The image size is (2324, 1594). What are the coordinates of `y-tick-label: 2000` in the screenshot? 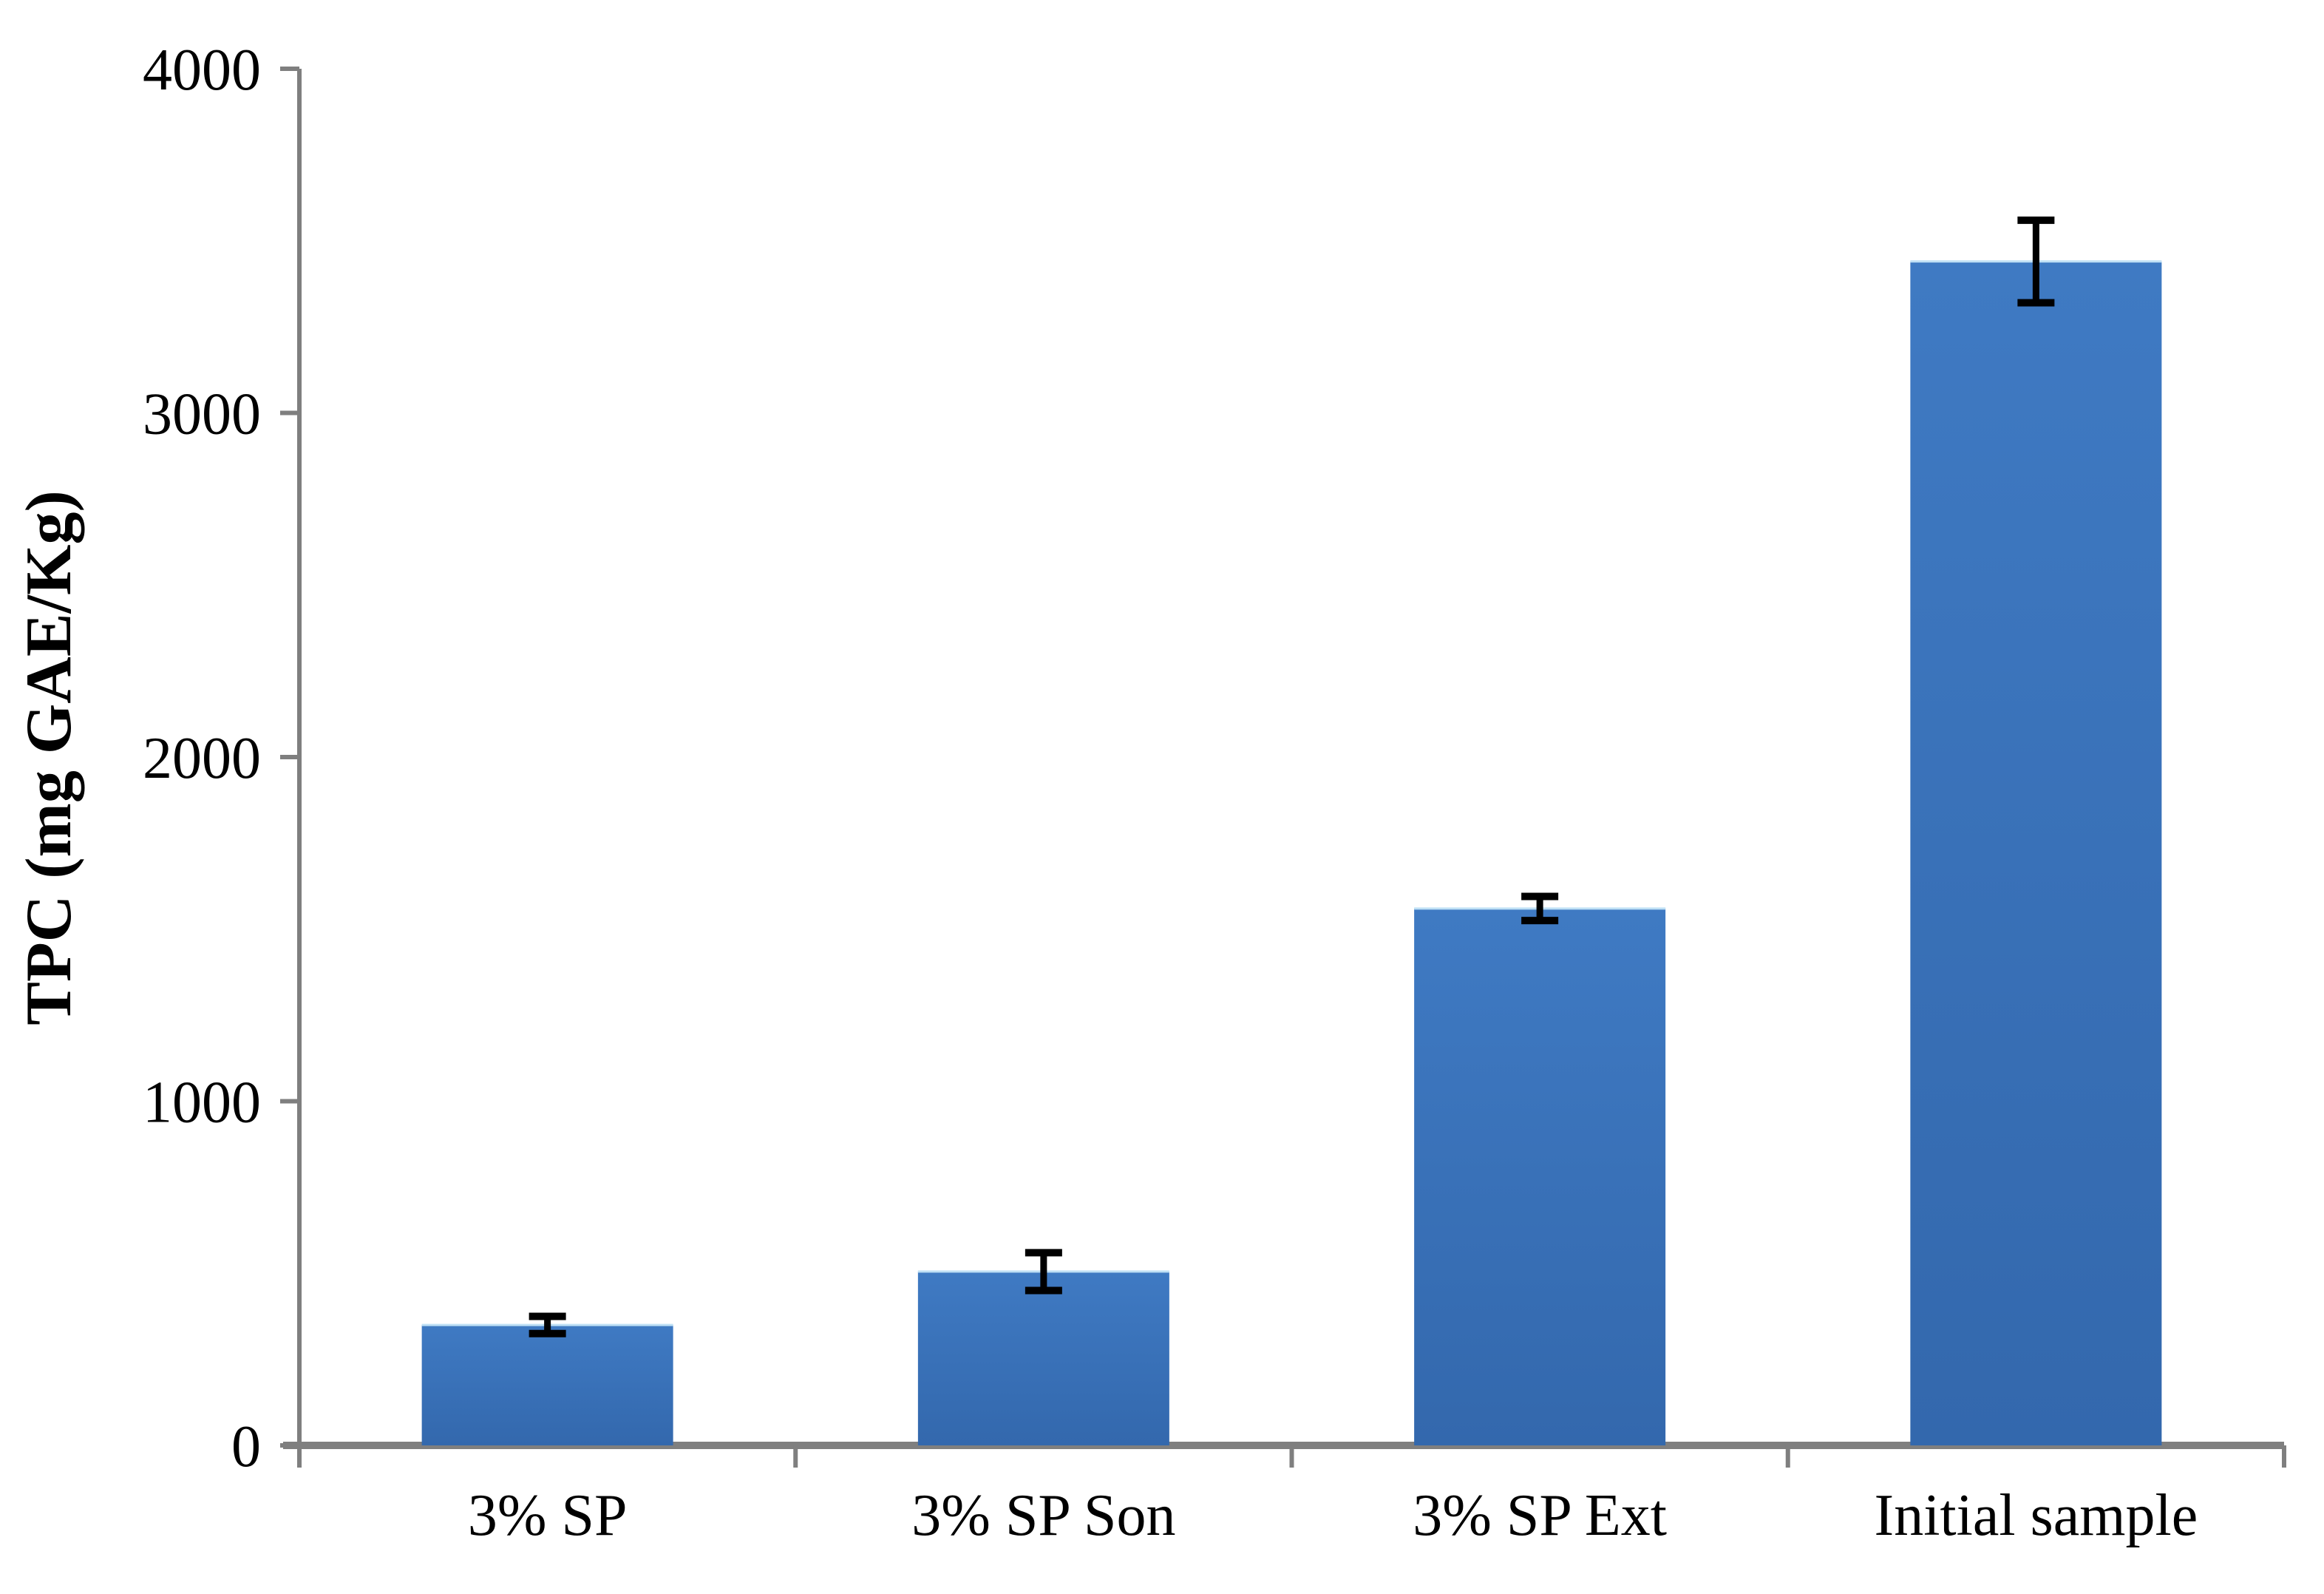 It's located at (202, 758).